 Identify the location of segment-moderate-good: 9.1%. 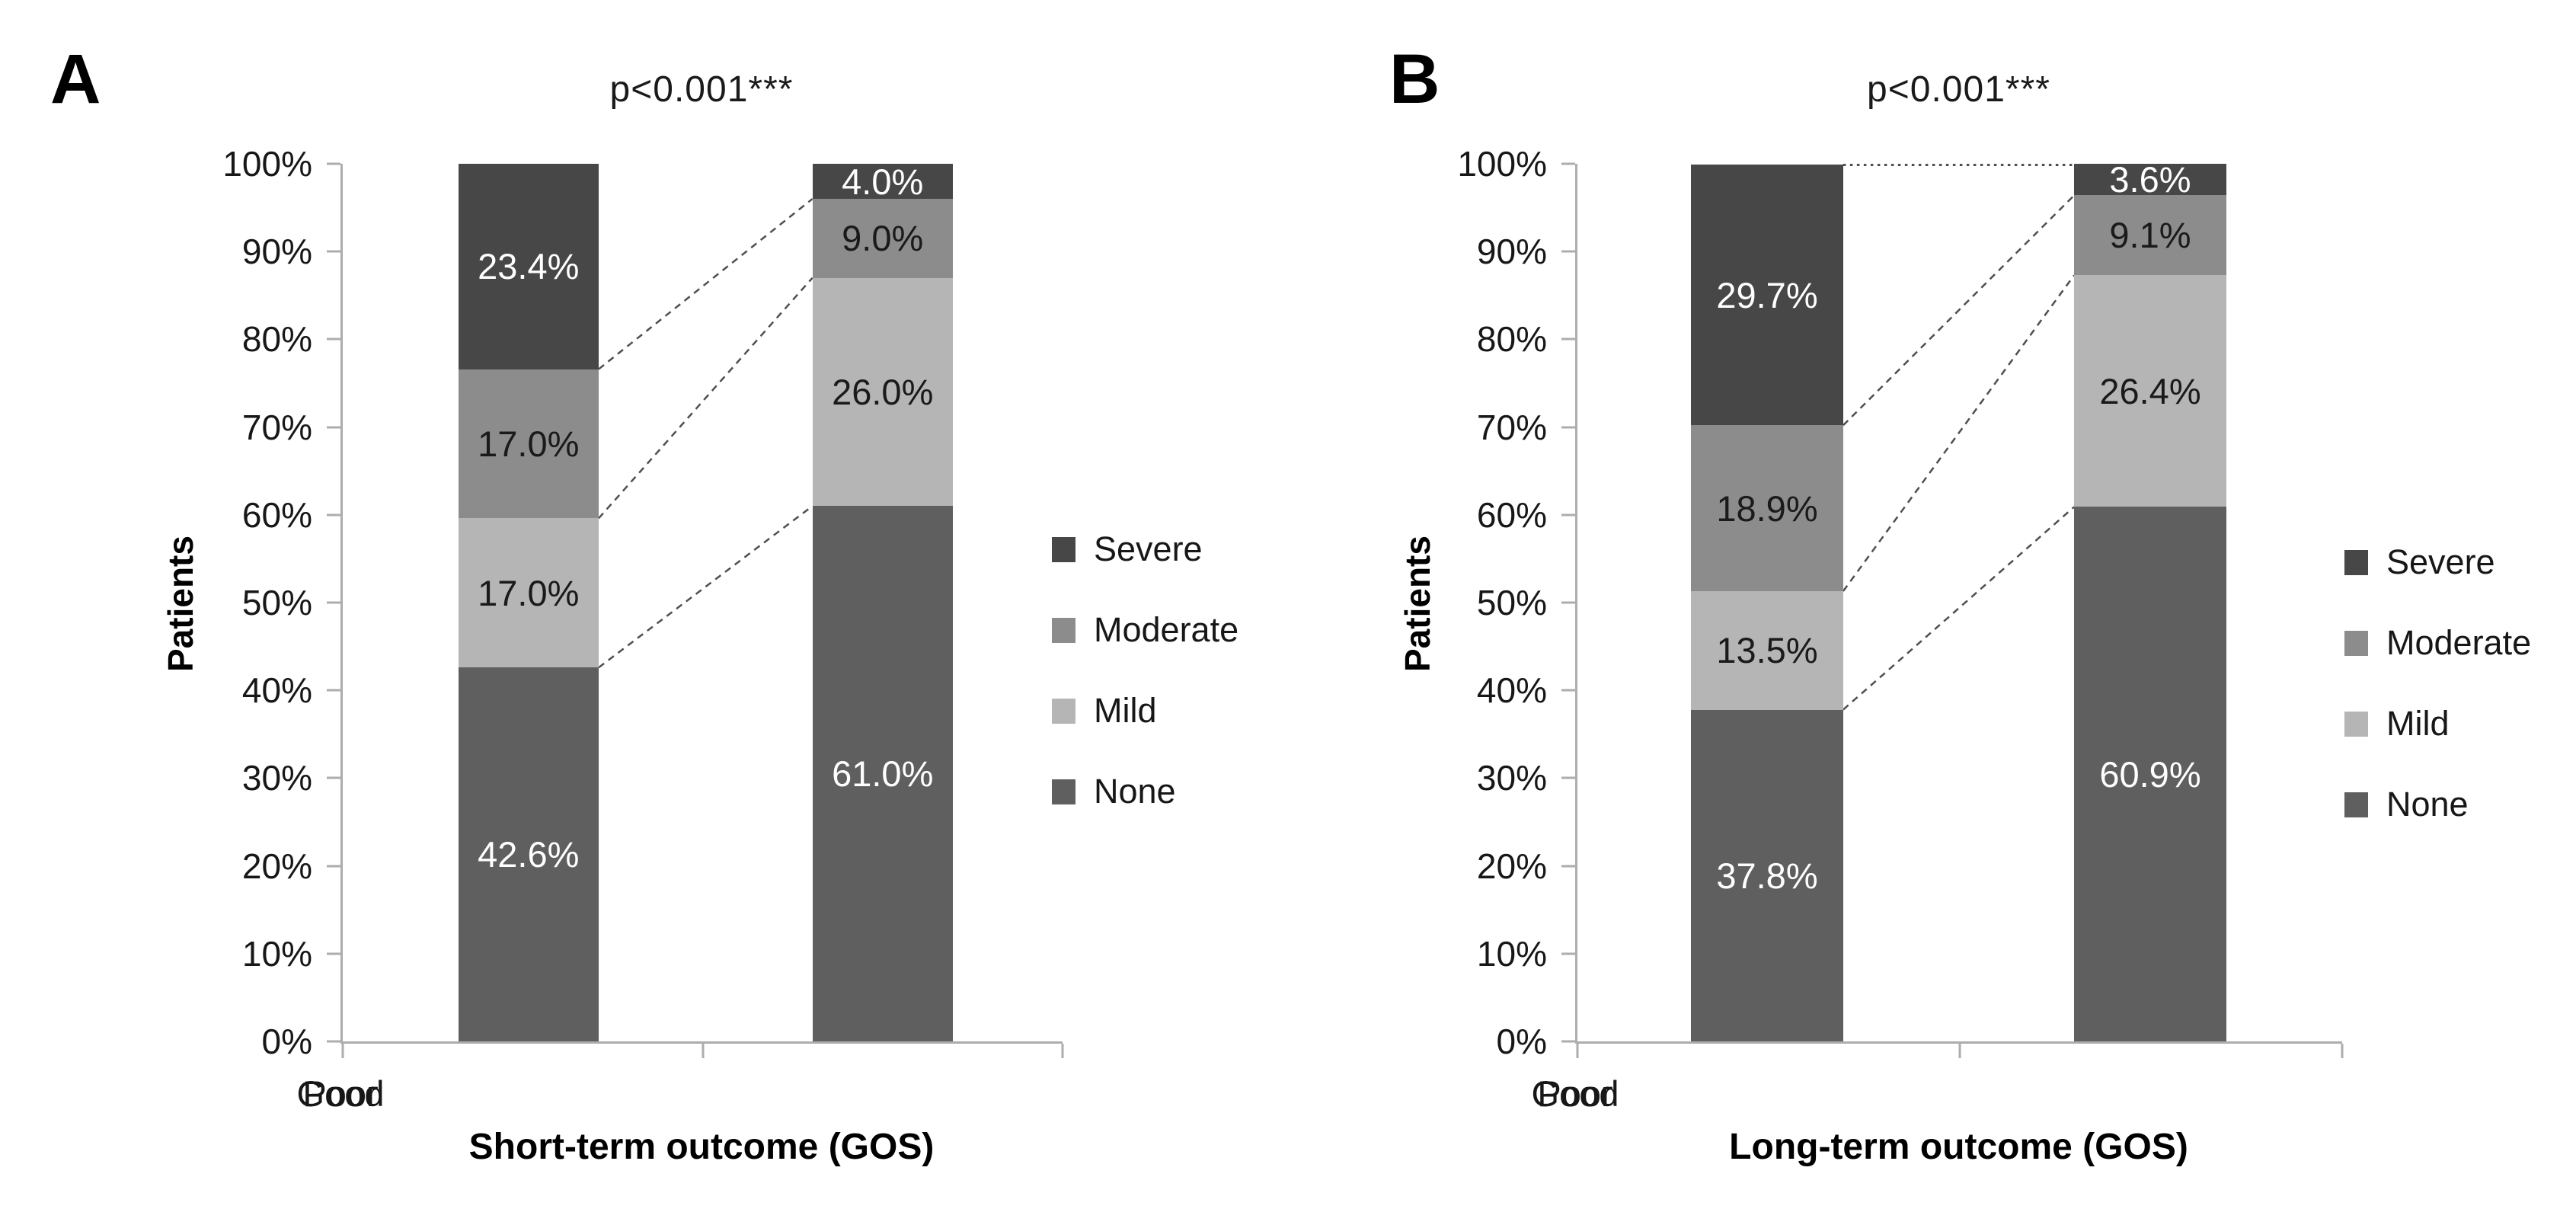
(2150, 235).